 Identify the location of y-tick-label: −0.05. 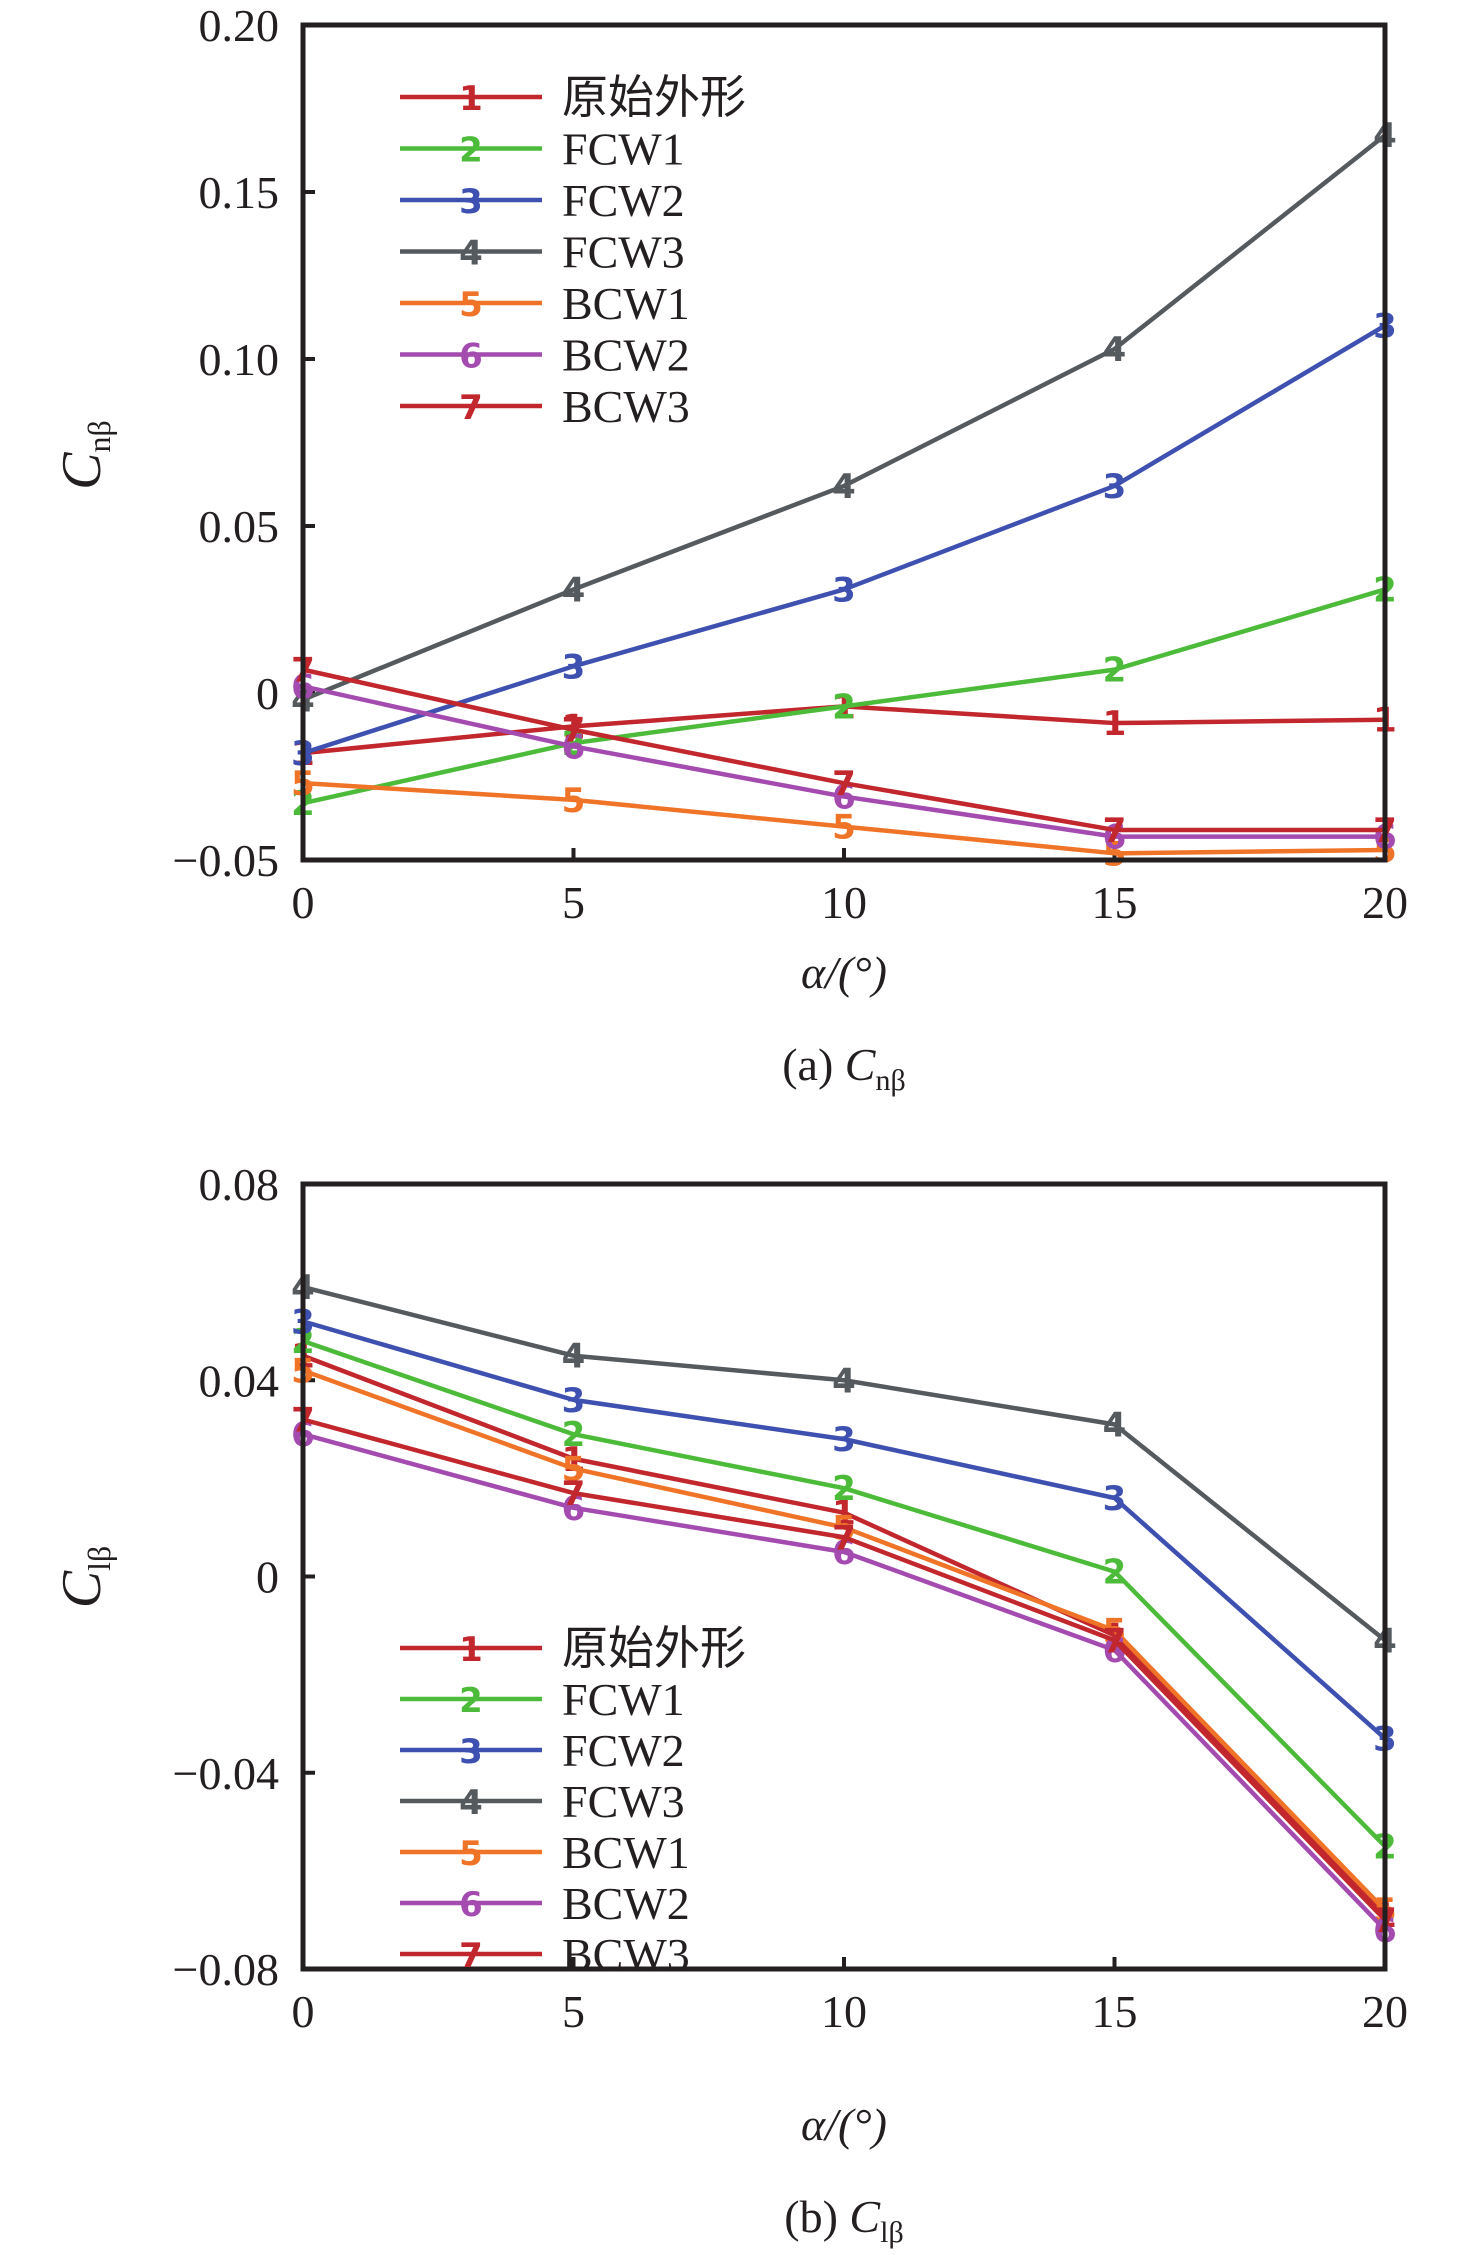
(226, 860).